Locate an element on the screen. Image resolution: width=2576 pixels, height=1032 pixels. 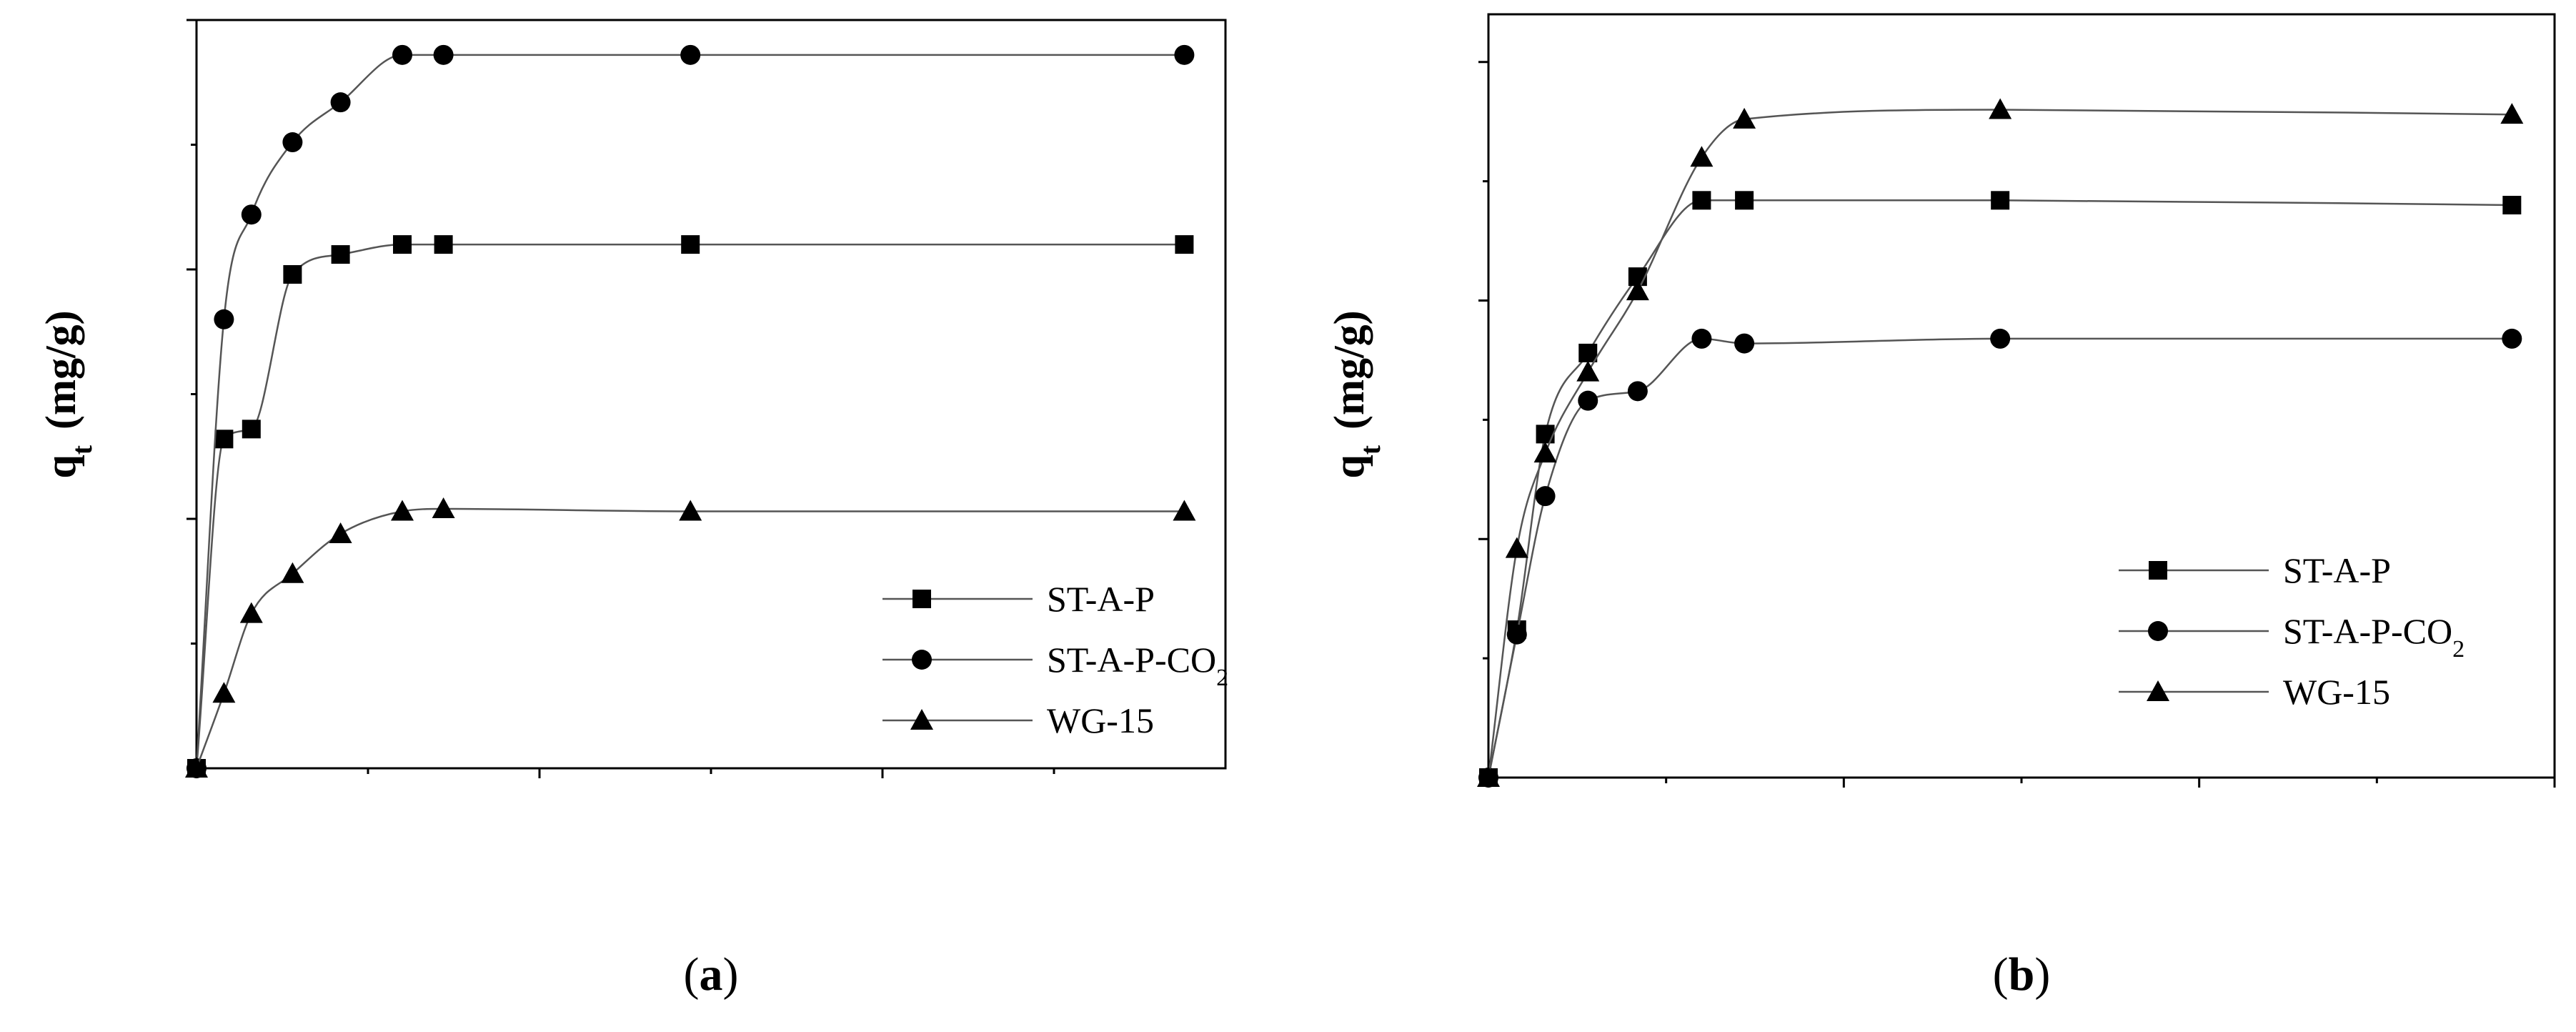
panel-letter: a is located at coordinates (711, 974).